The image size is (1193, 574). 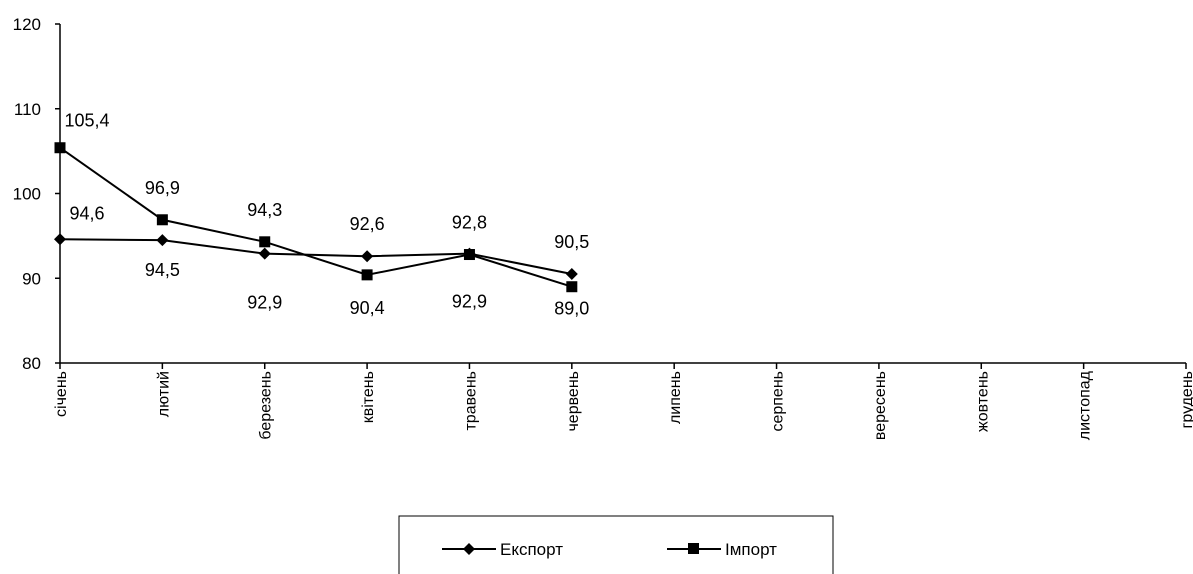 I want to click on data-label-export: 90,5, so click(x=571, y=242).